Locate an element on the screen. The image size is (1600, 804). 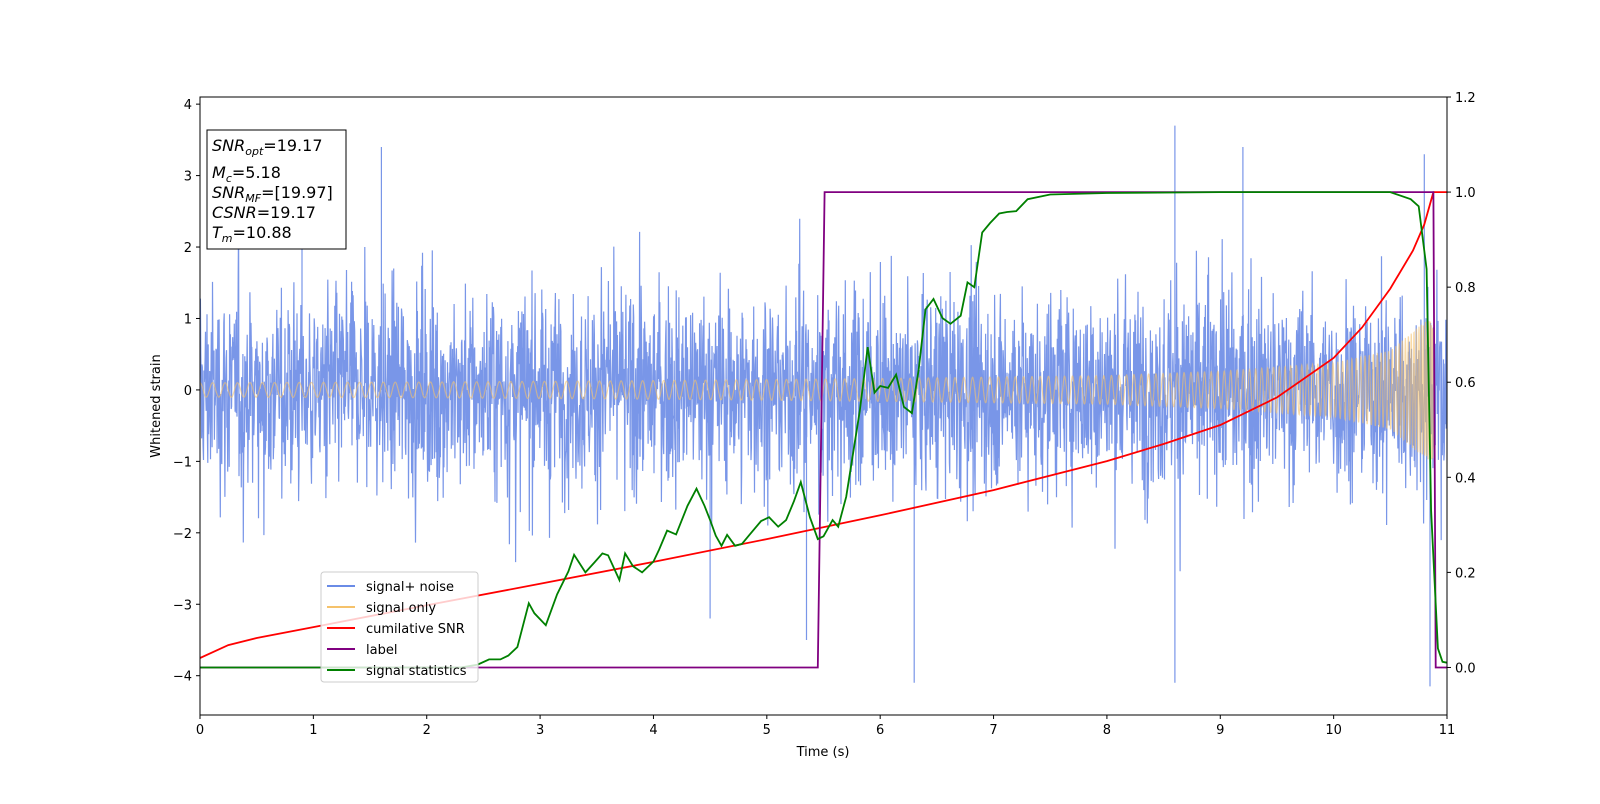
x-tick-label: 2 is located at coordinates (427, 730).